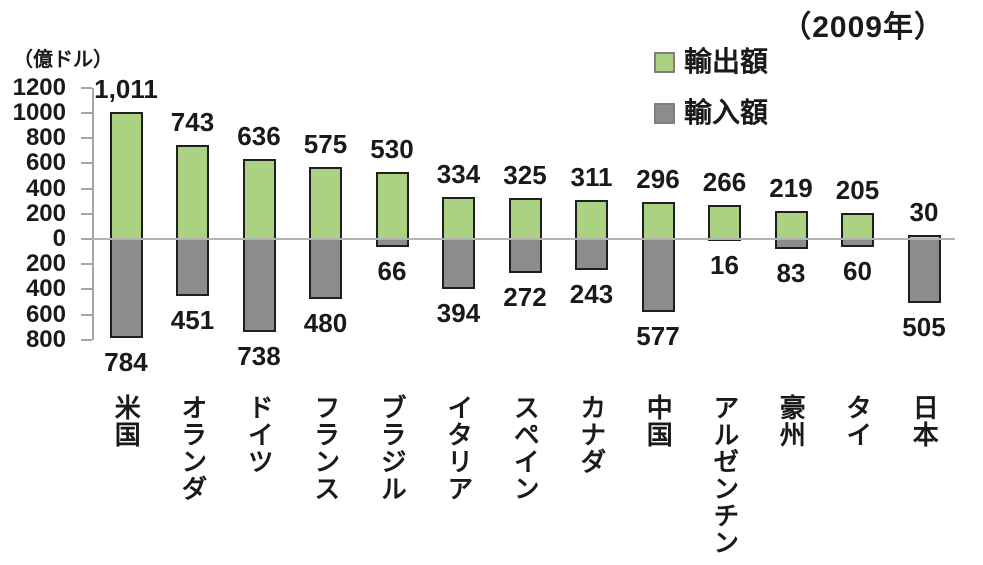  I want to click on export-value-label: 1,011, so click(126, 88).